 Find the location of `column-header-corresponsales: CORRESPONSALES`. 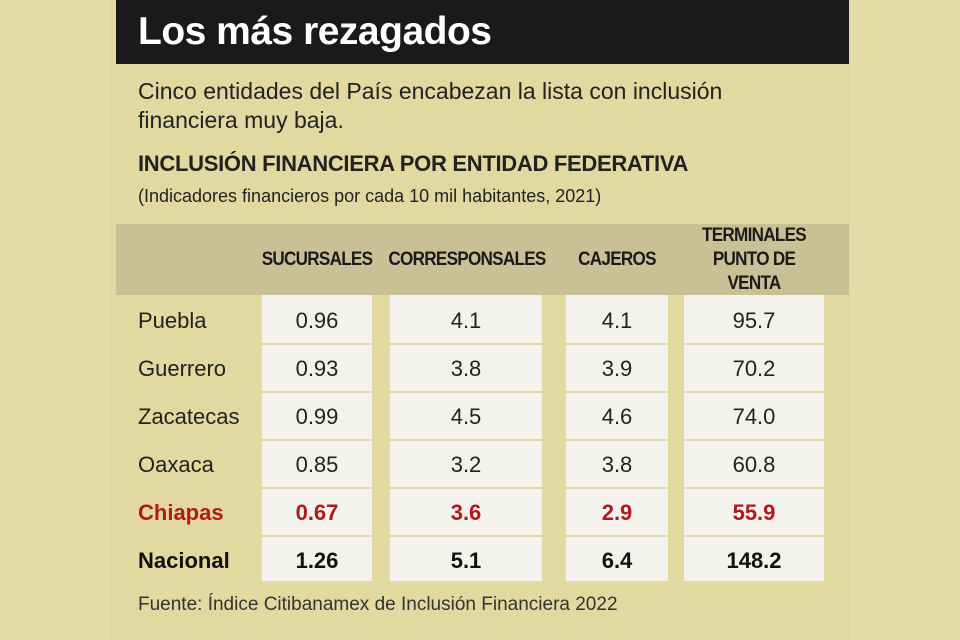

column-header-corresponsales: CORRESPONSALES is located at coordinates (467, 259).